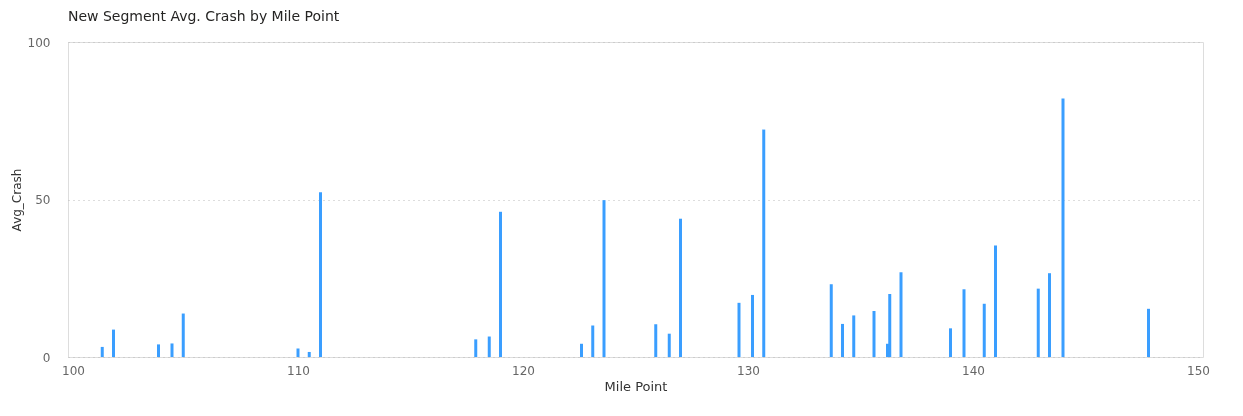 The image size is (1243, 416). Describe the element at coordinates (748, 370) in the screenshot. I see `x-tick-label: 130` at that location.